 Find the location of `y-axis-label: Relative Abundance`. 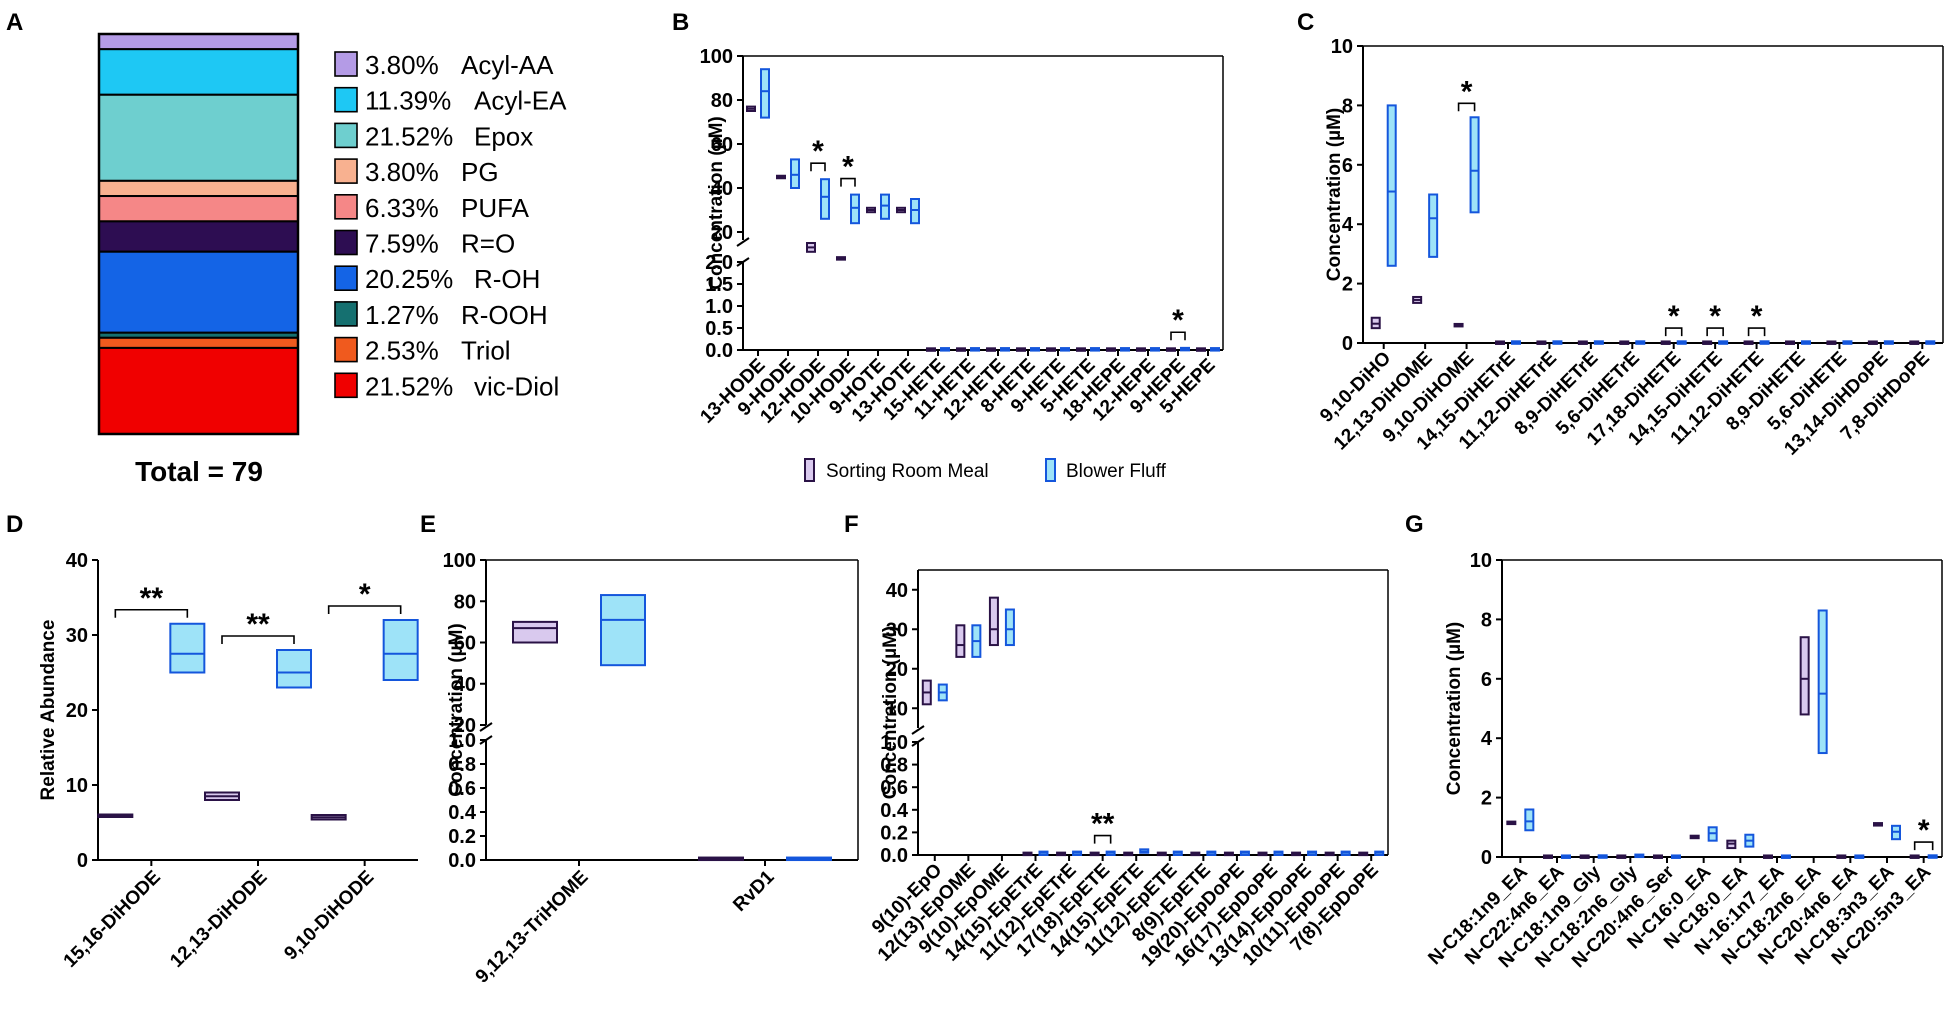

y-axis-label: Relative Abundance is located at coordinates (48, 710).